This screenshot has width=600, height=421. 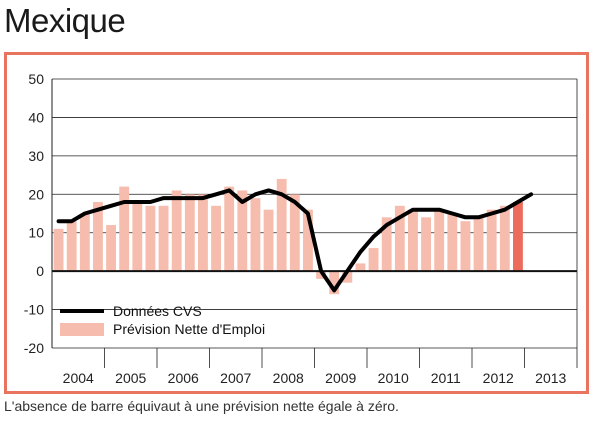 What do you see at coordinates (162, 320) in the screenshot?
I see `legend: Données CVS Prévision Nette d'Emploi` at bounding box center [162, 320].